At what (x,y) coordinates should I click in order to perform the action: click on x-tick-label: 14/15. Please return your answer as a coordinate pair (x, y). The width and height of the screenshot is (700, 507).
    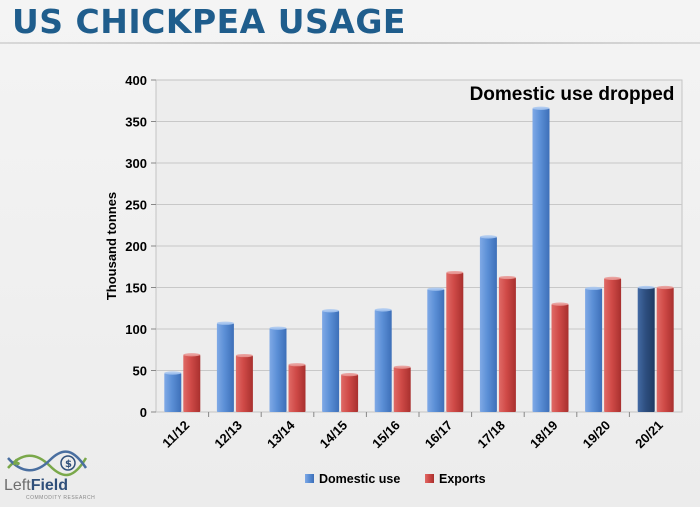
    Looking at the image, I should click on (334, 435).